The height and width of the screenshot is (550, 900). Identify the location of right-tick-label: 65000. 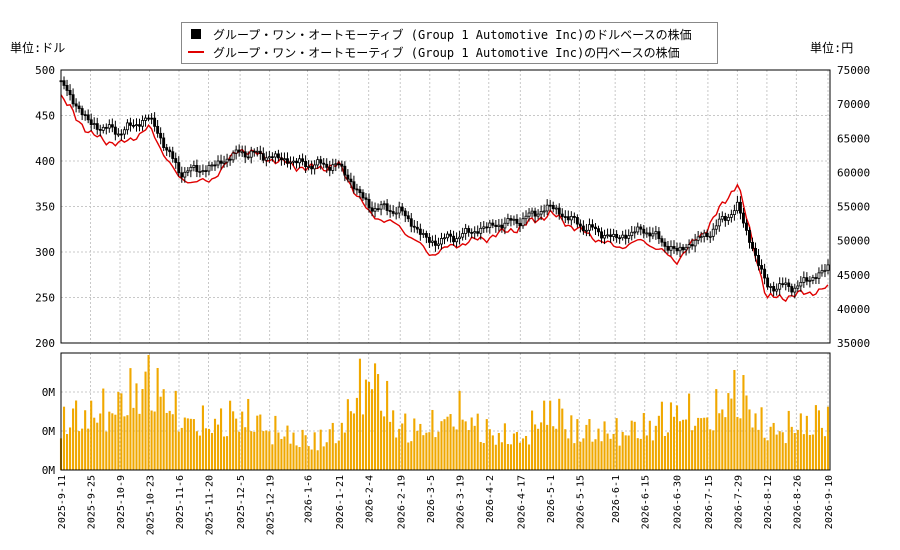
(853, 138).